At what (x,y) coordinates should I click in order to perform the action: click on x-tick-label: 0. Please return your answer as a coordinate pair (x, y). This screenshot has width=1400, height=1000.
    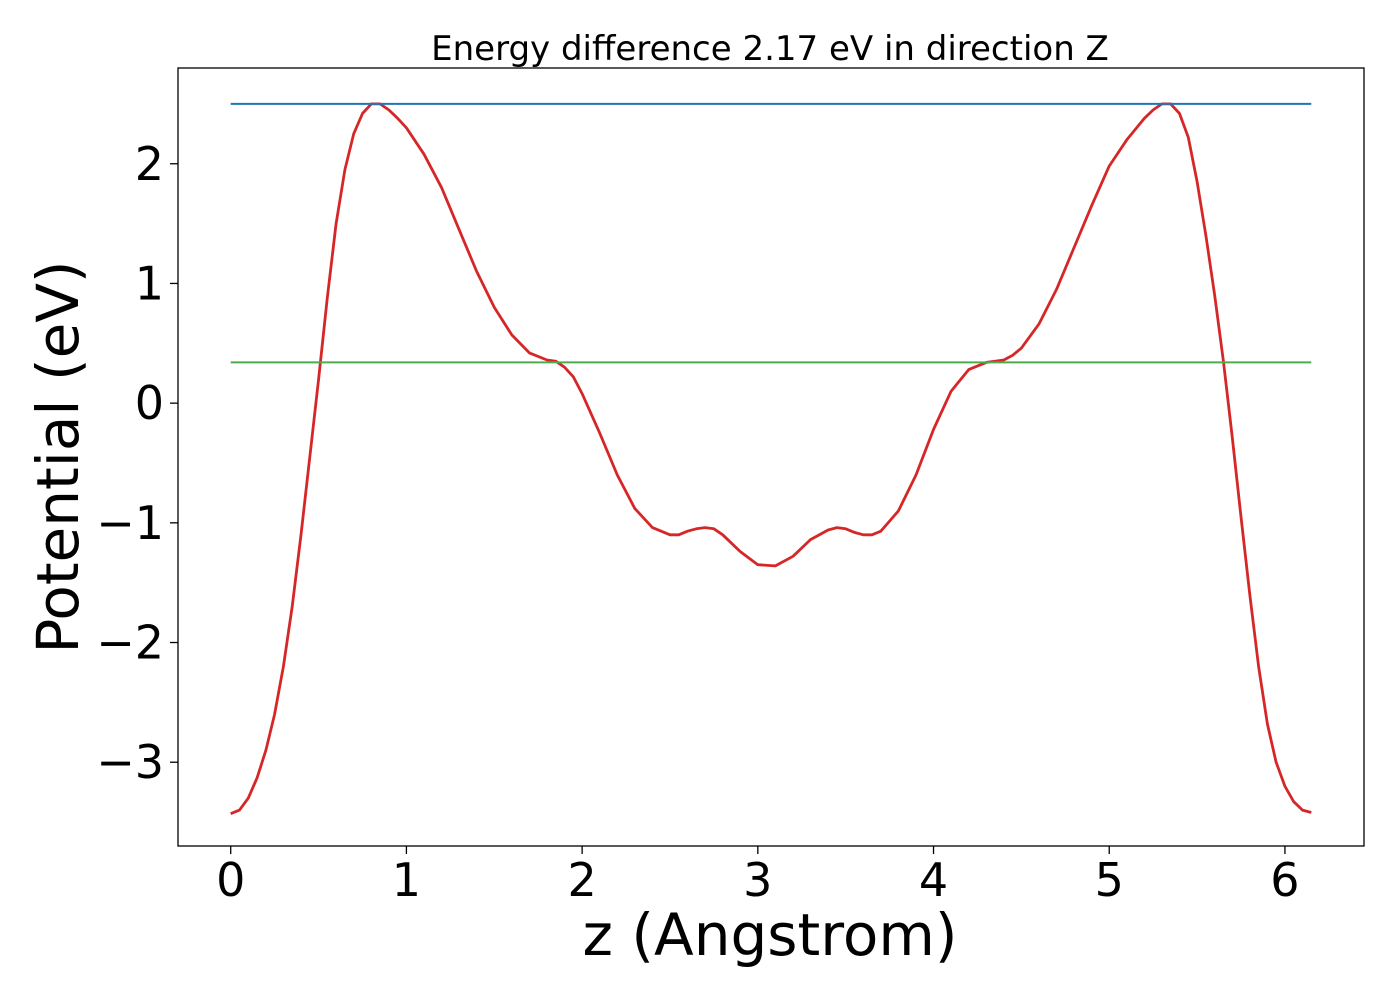
    Looking at the image, I should click on (230, 880).